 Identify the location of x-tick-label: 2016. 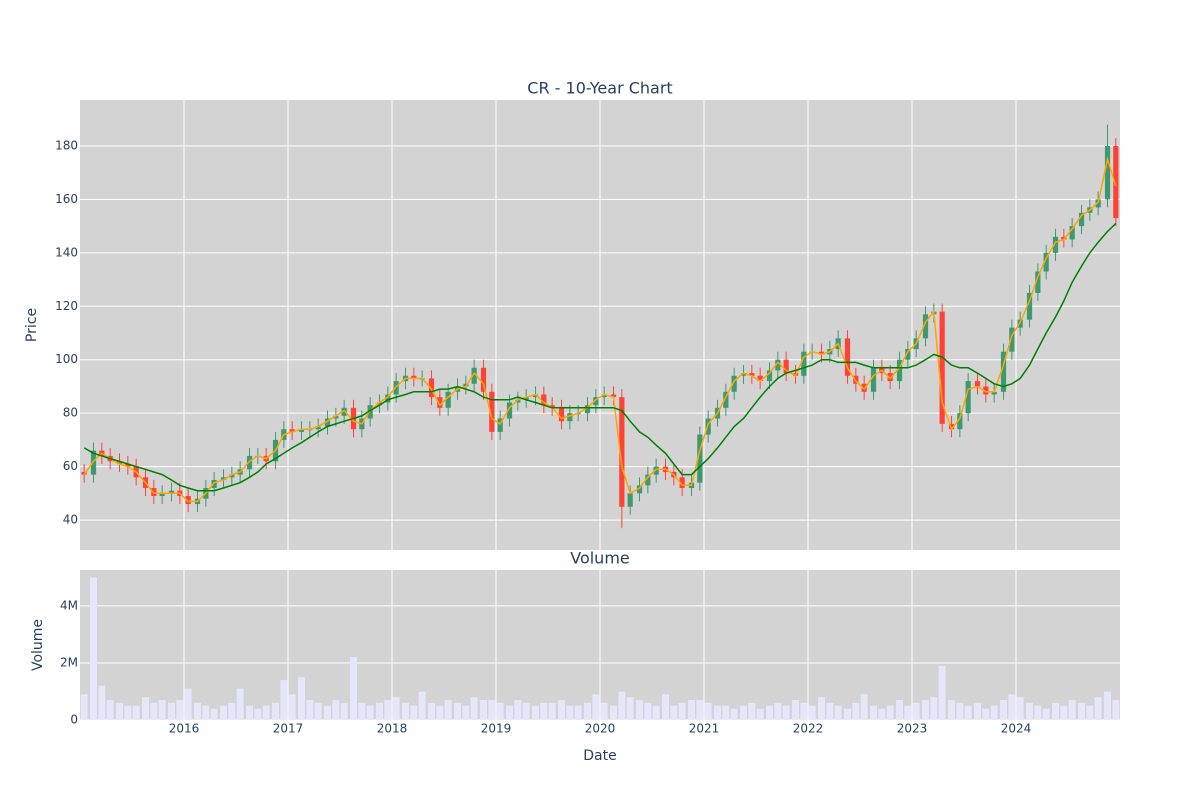
(184, 729).